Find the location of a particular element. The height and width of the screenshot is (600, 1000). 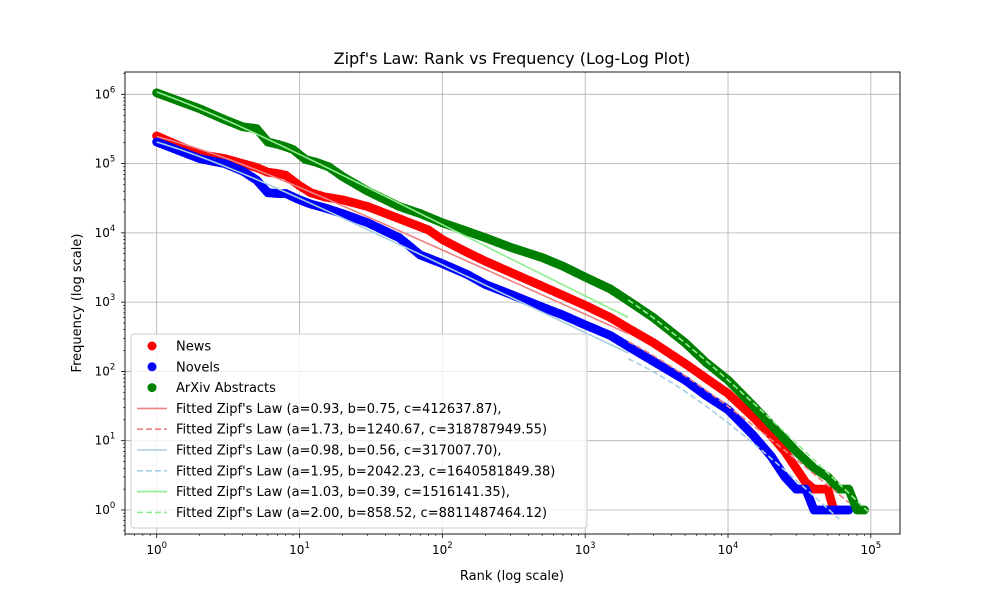

x-tick-label: 10⁰ is located at coordinates (156, 549).